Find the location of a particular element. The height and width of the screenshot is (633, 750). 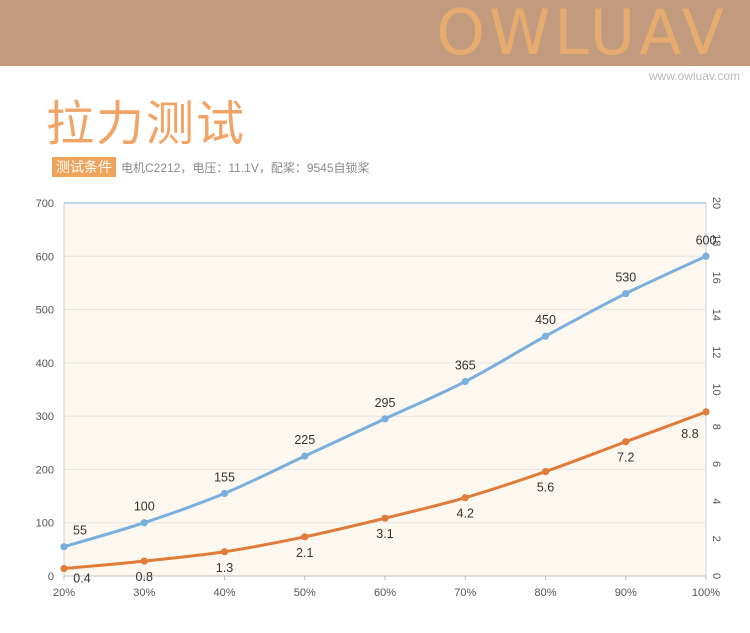

y-right-tick-label: 14 is located at coordinates (716, 315).